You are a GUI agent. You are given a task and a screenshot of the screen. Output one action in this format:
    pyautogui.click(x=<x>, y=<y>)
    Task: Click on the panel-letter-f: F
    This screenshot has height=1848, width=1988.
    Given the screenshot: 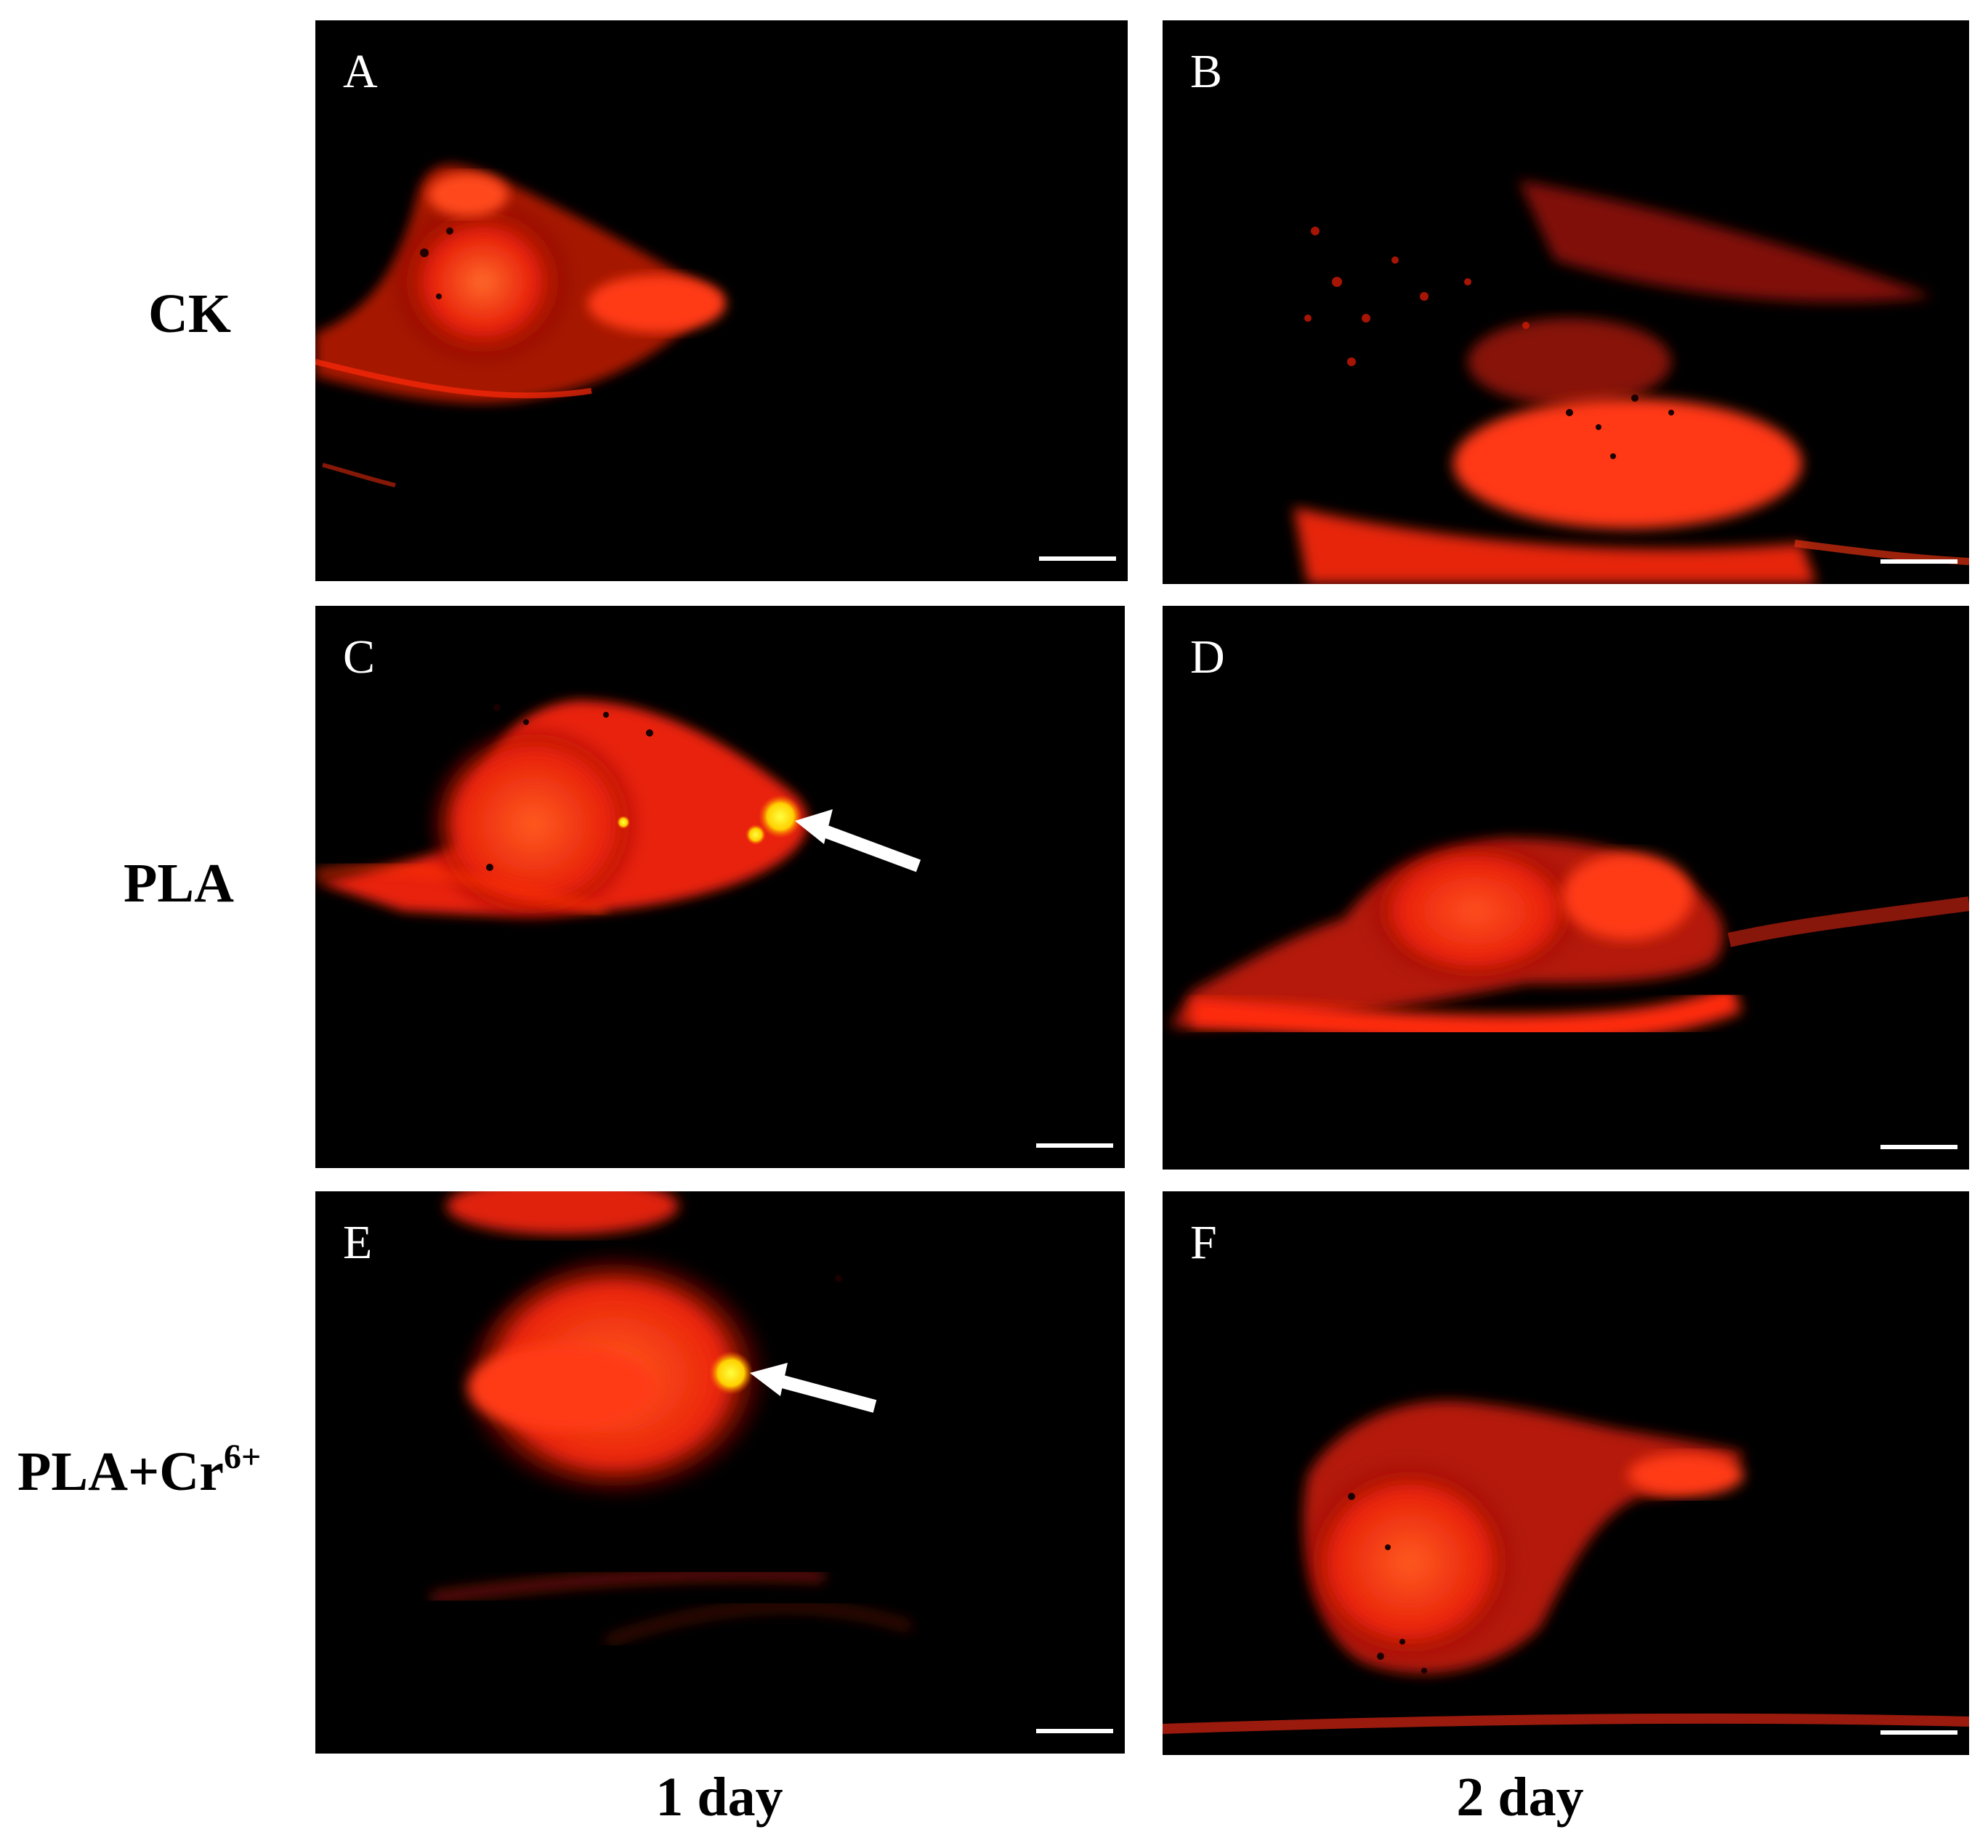 What is the action you would take?
    pyautogui.click(x=1203, y=1242)
    